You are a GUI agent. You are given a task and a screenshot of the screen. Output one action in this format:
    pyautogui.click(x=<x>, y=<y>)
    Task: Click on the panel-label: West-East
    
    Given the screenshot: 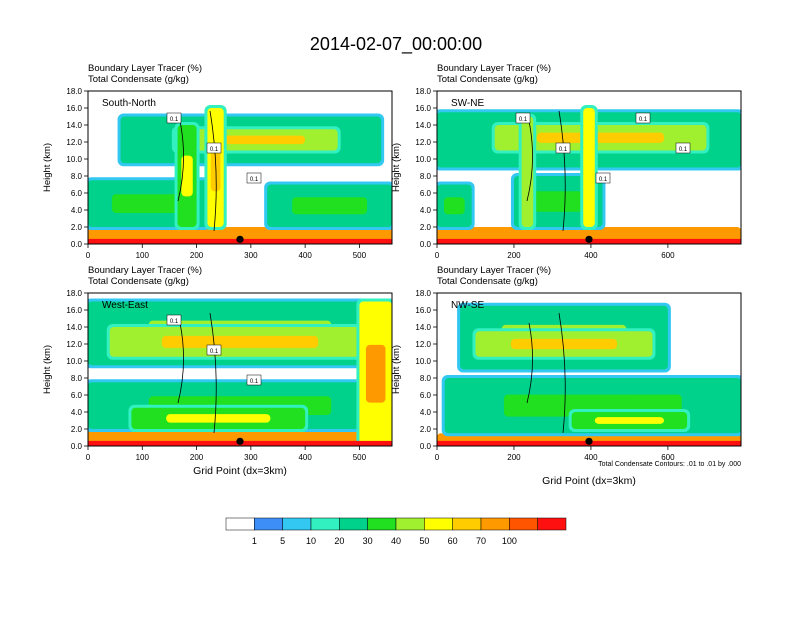 What is the action you would take?
    pyautogui.click(x=125, y=305)
    